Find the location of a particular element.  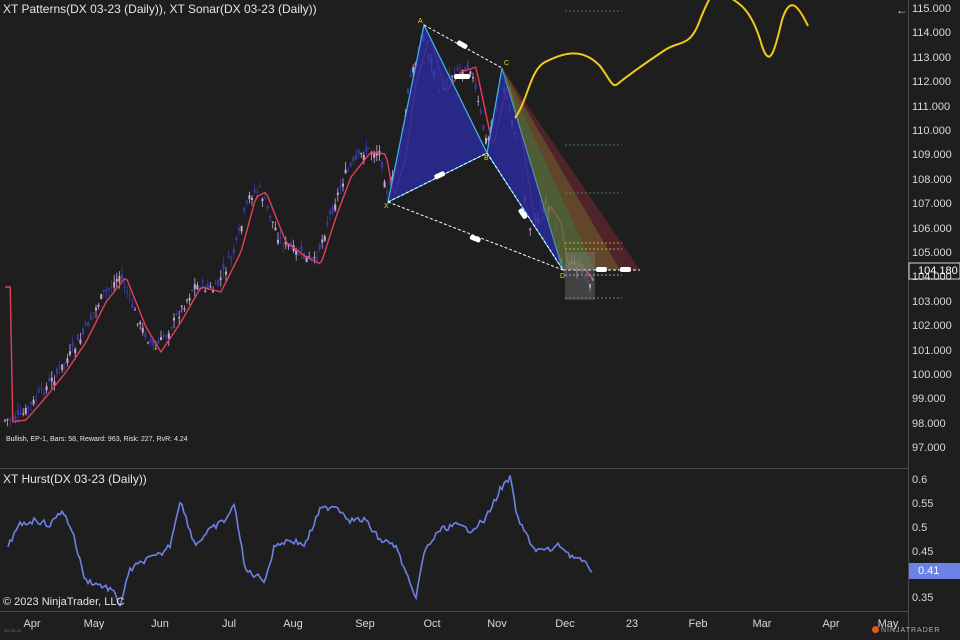

price-axis-label: 106.000 is located at coordinates (932, 228).